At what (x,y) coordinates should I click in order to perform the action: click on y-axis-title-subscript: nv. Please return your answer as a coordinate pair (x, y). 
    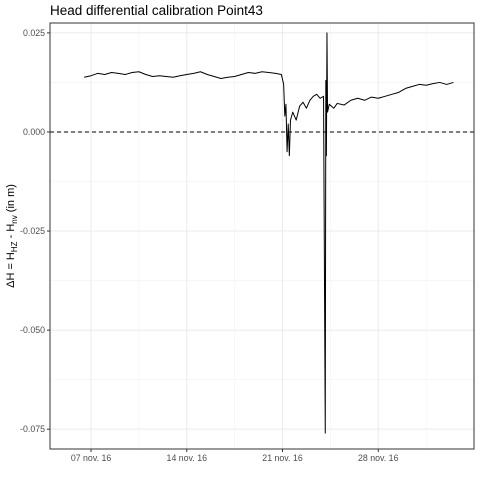
    Looking at the image, I should click on (14, 219).